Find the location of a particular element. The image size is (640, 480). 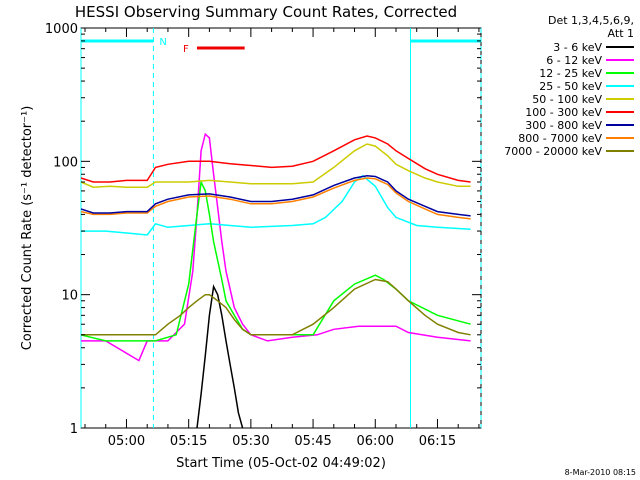

x-tick-label: 05:00 is located at coordinates (126, 441).